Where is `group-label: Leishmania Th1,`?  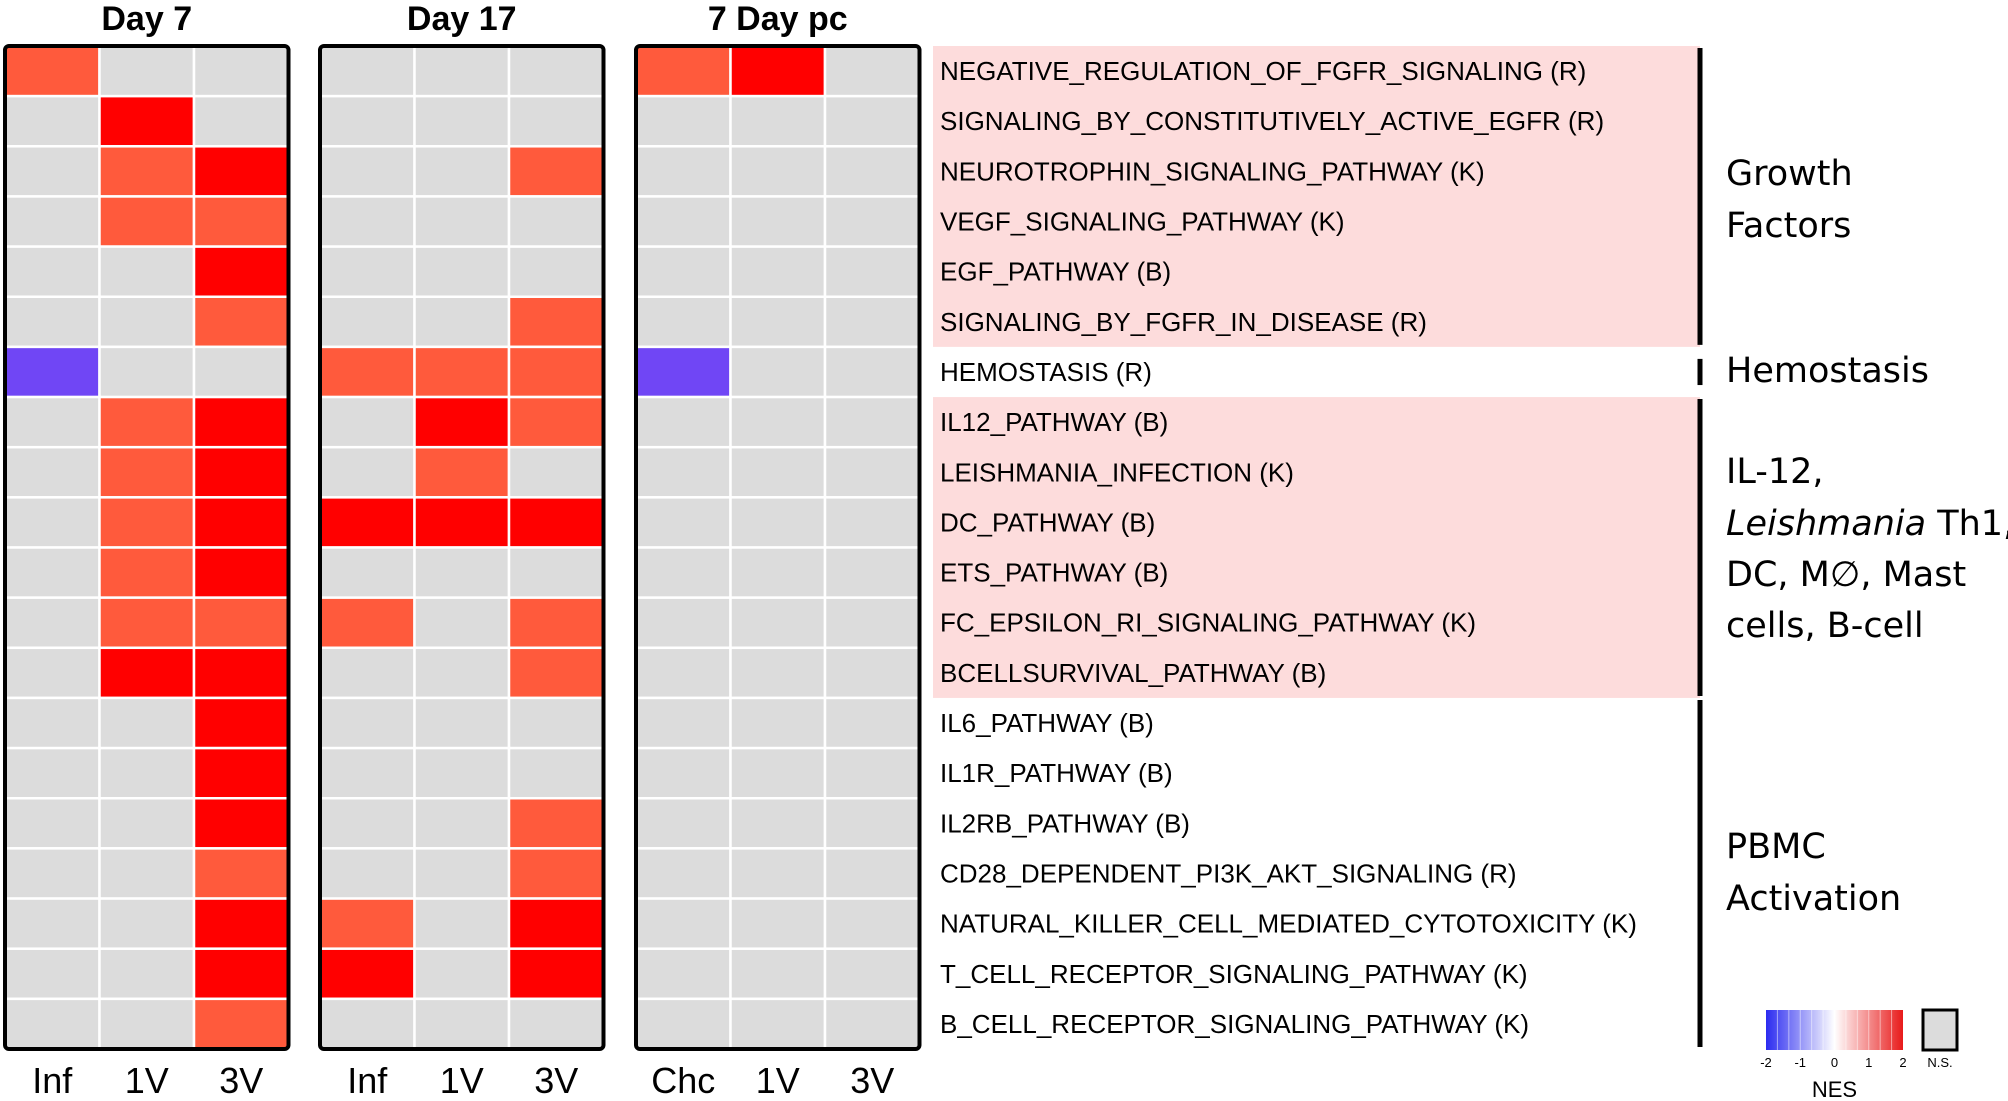 group-label: Leishmania Th1, is located at coordinates (1867, 524).